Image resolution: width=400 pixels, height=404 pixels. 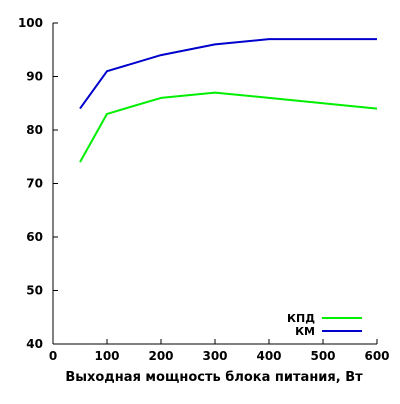 What do you see at coordinates (34, 184) in the screenshot?
I see `y-tick-label: 70` at bounding box center [34, 184].